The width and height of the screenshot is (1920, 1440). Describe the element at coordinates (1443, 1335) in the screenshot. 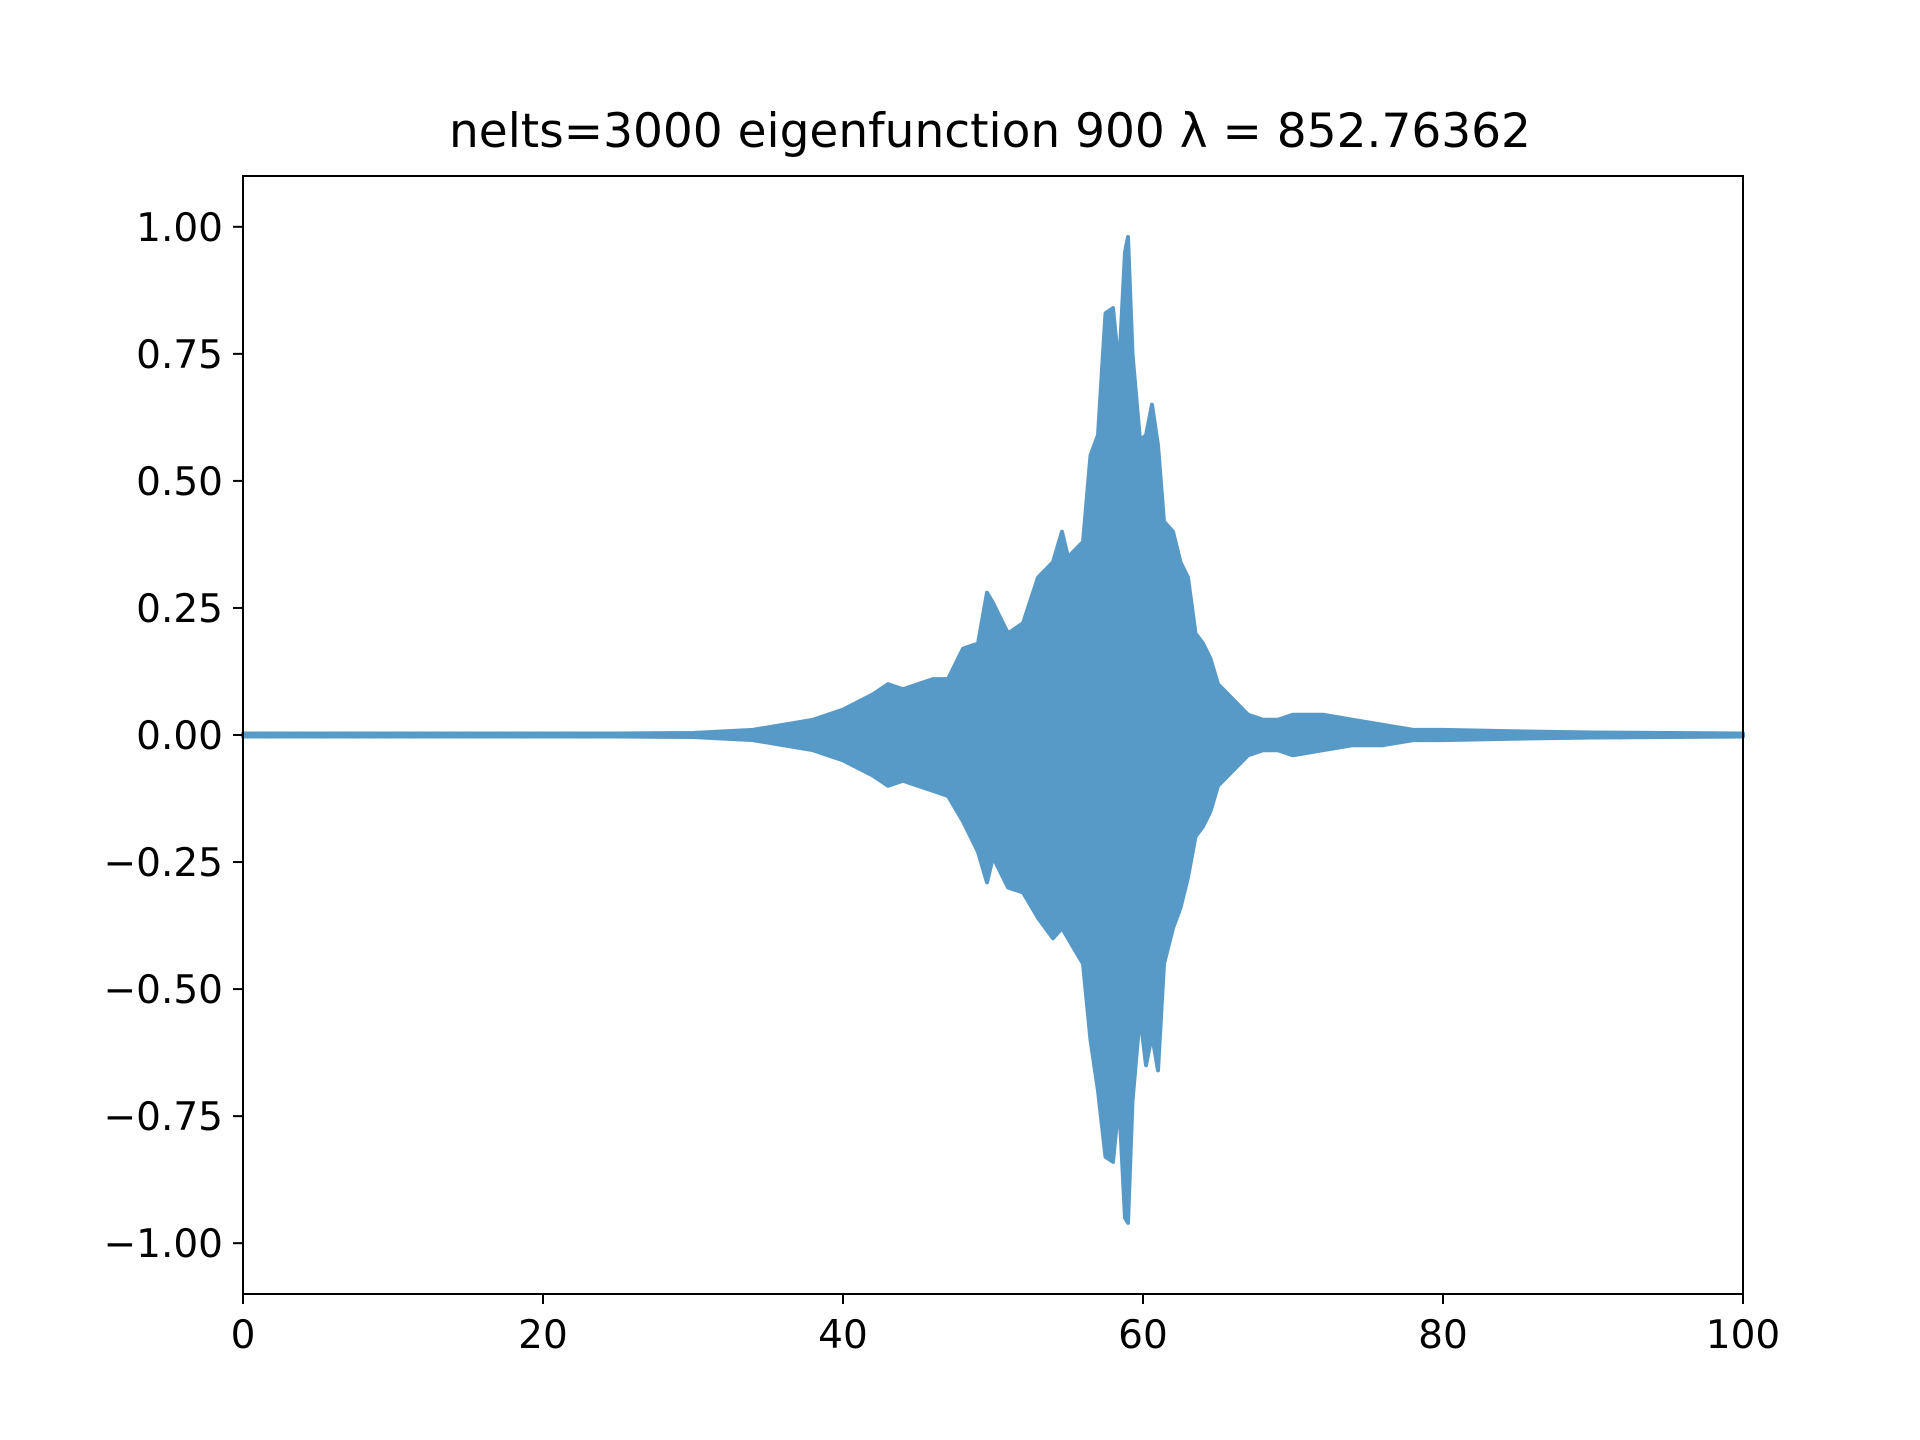

I see `x-tick-label: 80` at that location.